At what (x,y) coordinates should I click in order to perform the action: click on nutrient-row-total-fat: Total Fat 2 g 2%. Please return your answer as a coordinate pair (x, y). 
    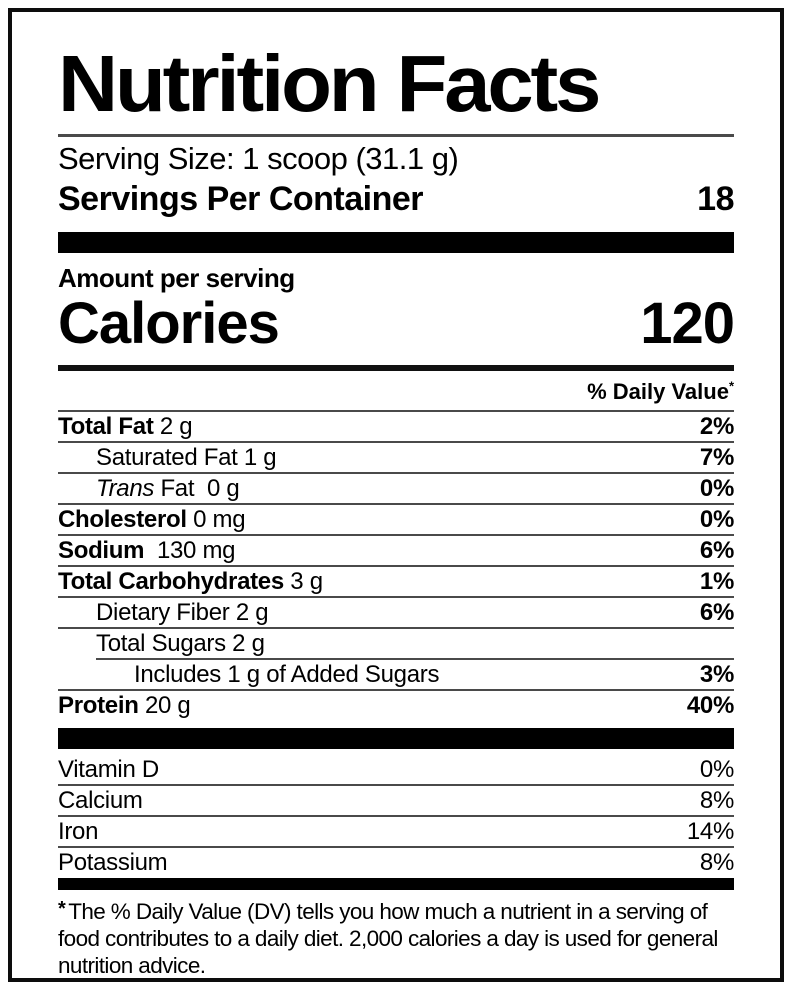
    Looking at the image, I should click on (396, 428).